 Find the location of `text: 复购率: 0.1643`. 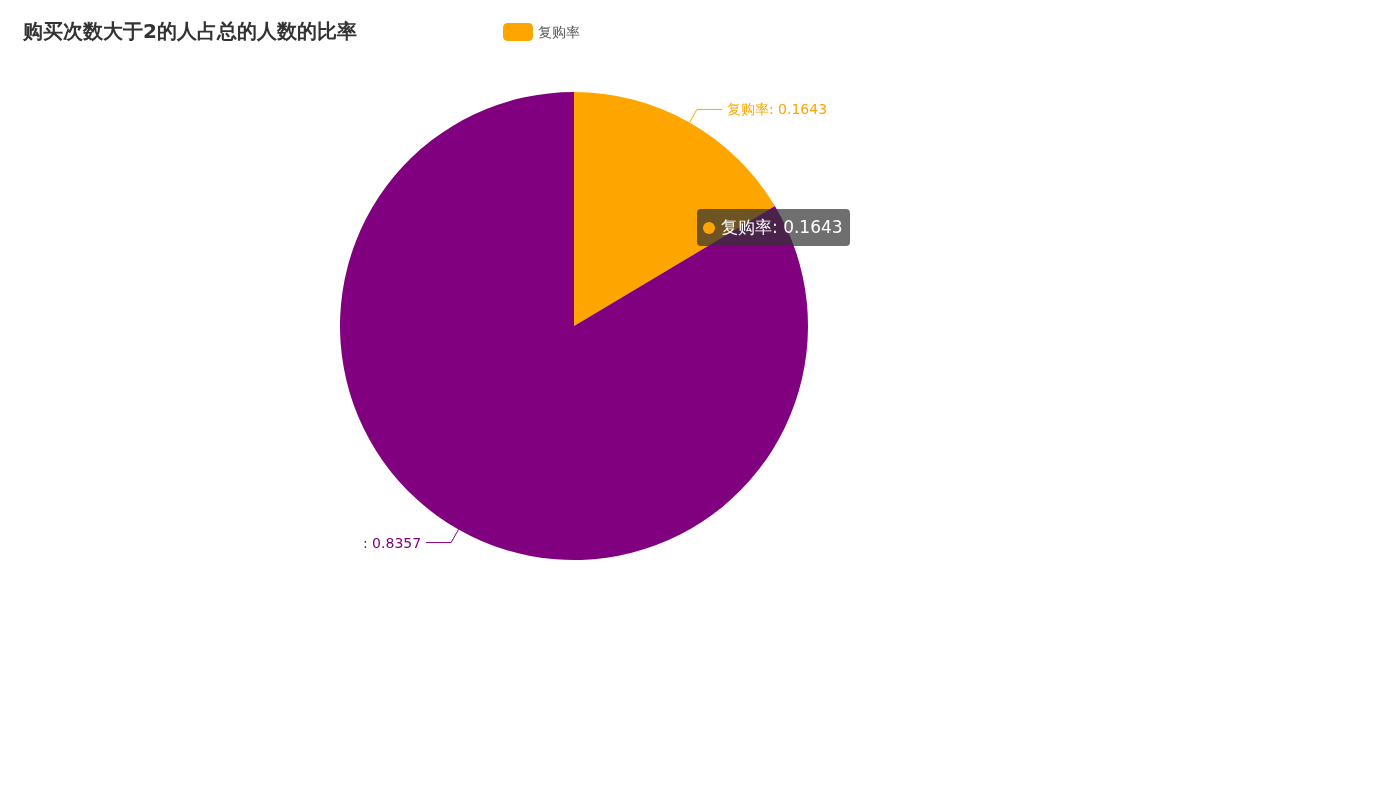

text: 复购率: 0.1643 is located at coordinates (782, 227).